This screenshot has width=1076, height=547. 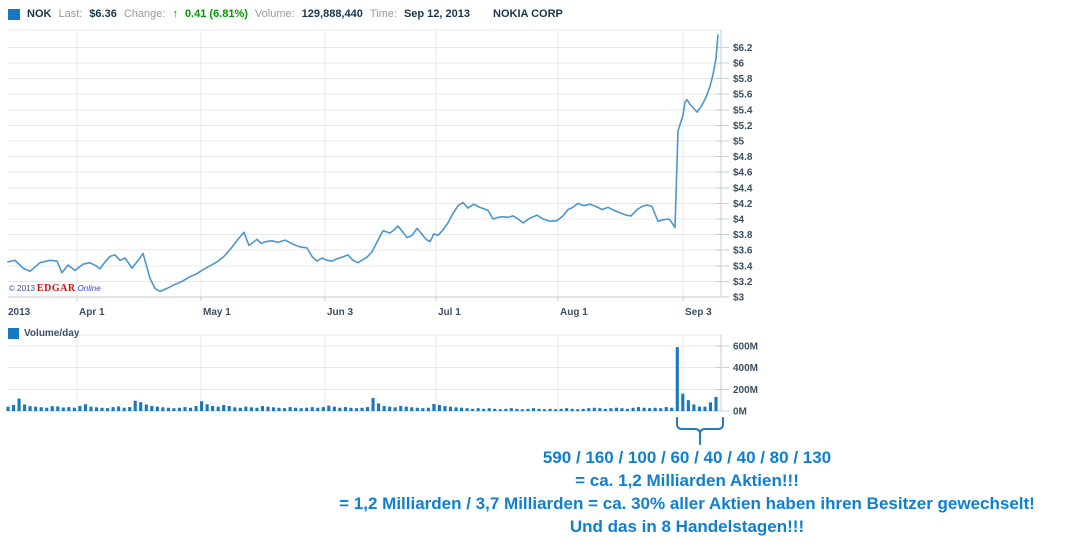 I want to click on svg-text: Jun 3, so click(x=340, y=312).